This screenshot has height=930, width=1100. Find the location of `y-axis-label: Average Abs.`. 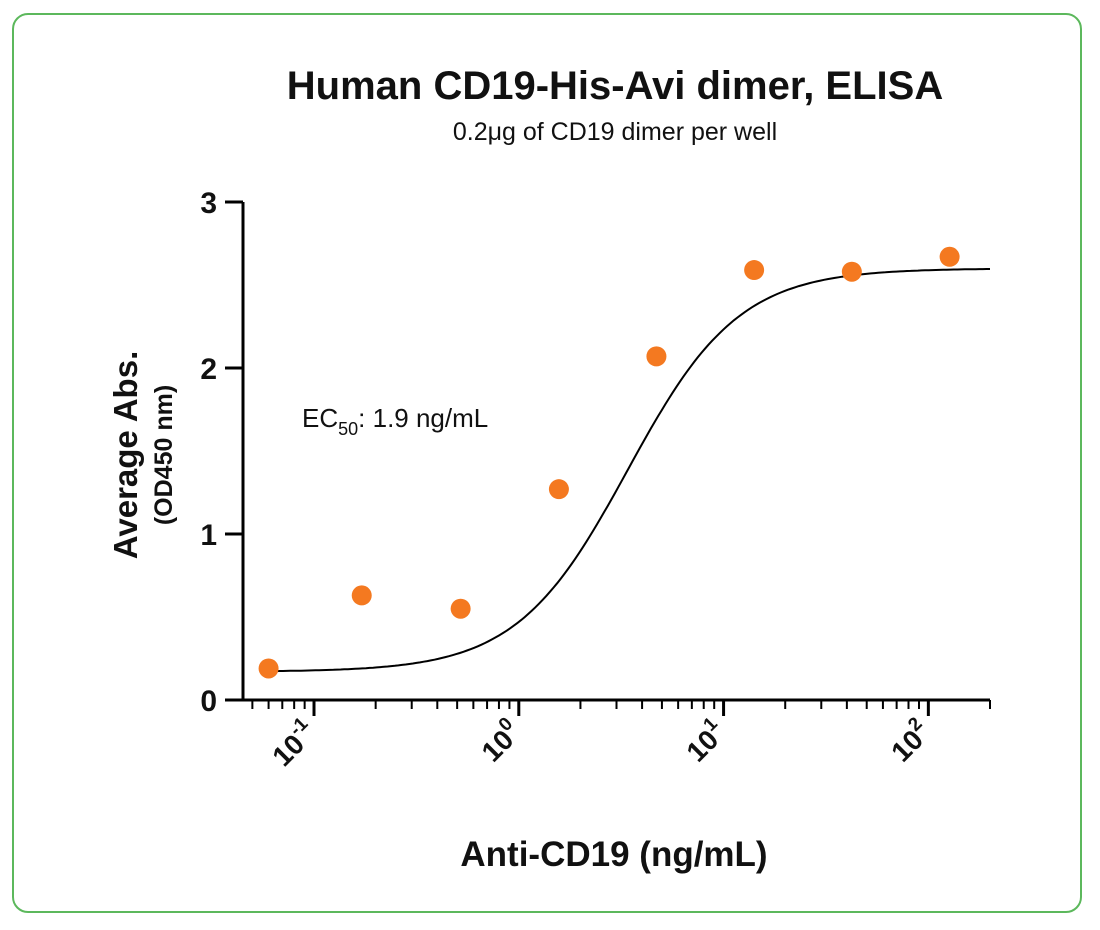

y-axis-label: Average Abs. is located at coordinates (125, 455).